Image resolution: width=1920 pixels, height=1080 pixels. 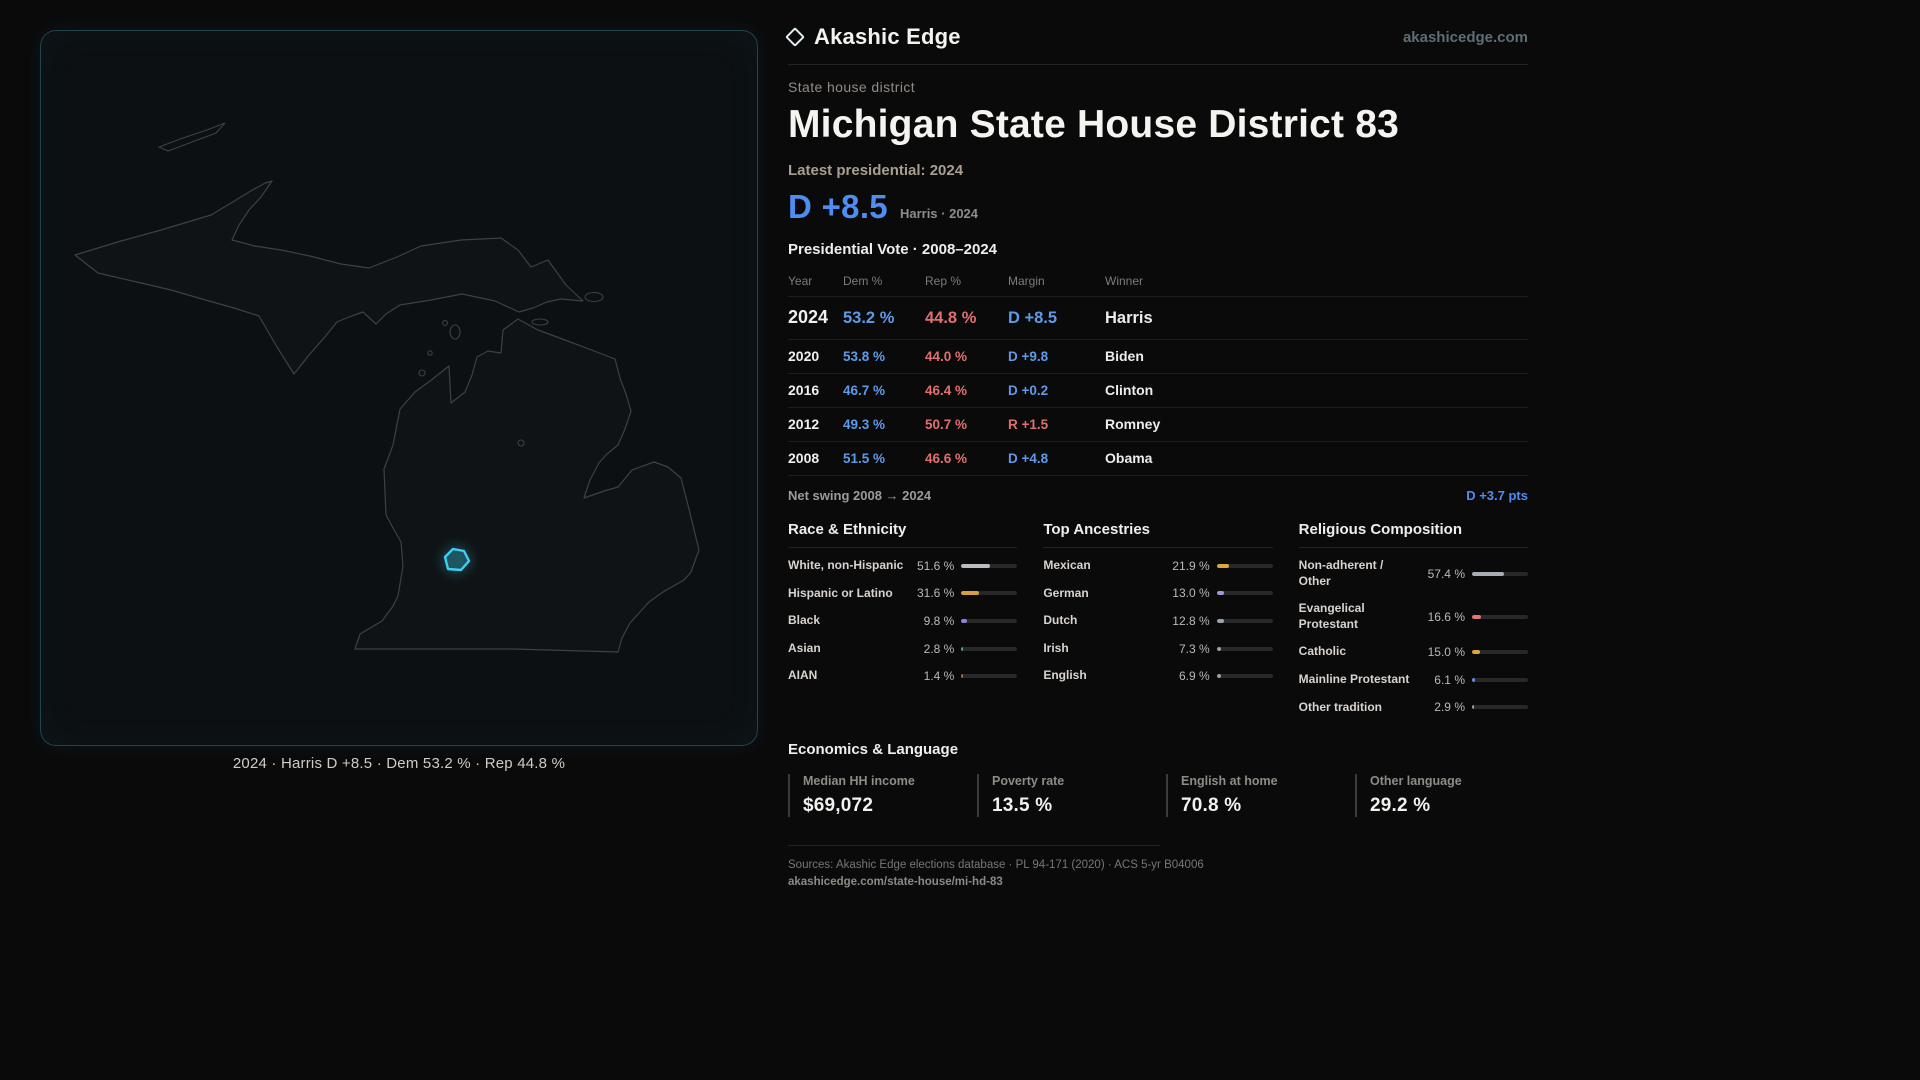 I want to click on table-row: 2020 53.8 % 44.0 % D +9.8 Biden, so click(x=1158, y=357).